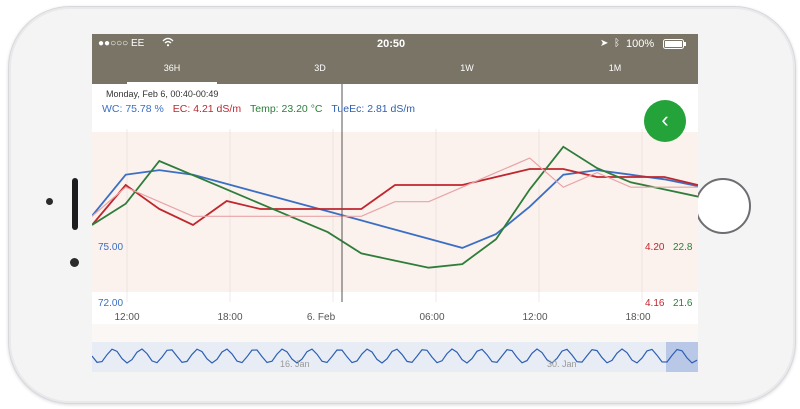 The image size is (800, 409). I want to click on right-axis-ec-tick: 4.16, so click(655, 303).